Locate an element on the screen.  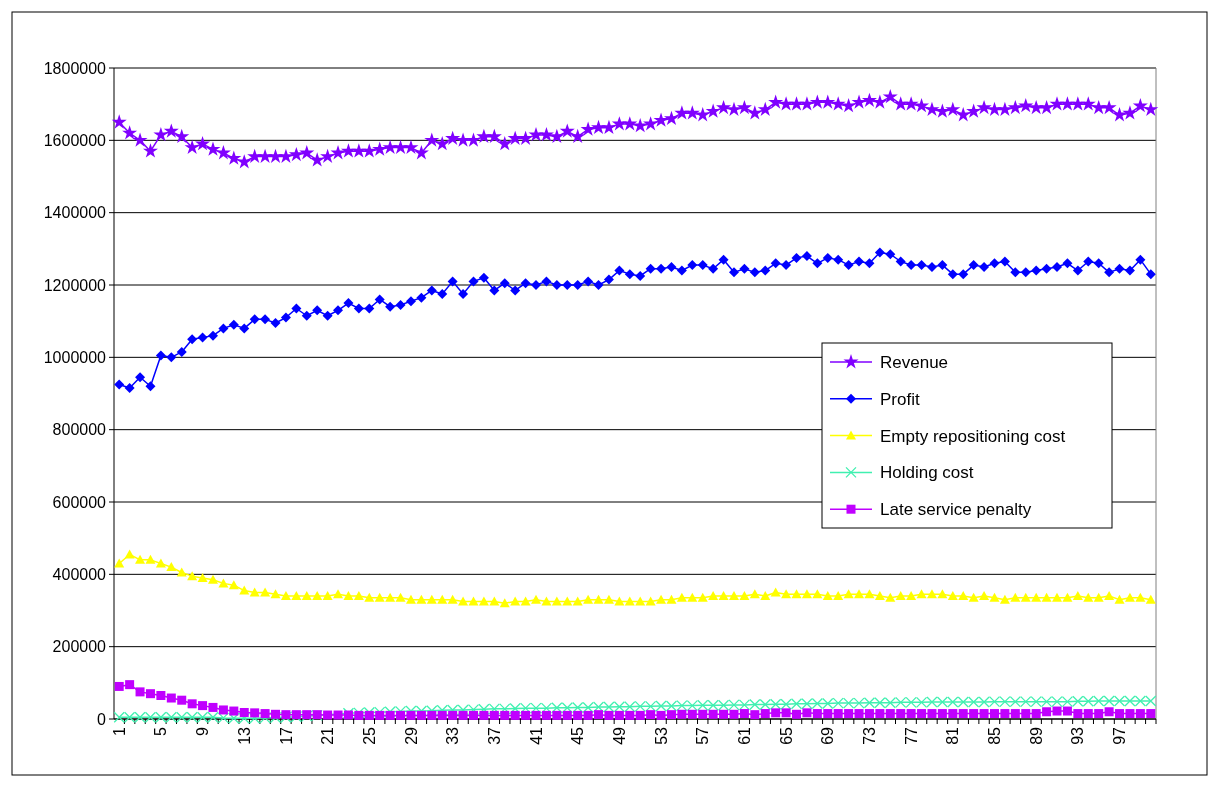
y-tick-label: 1400000 is located at coordinates (75, 213).